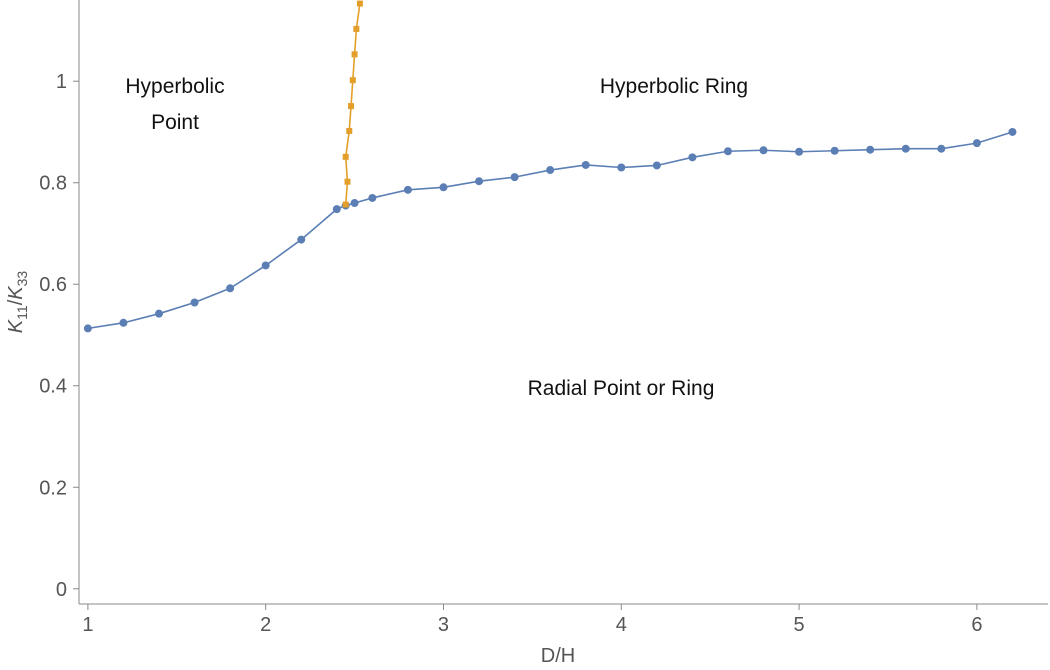 Image resolution: width=1050 pixels, height=670 pixels. I want to click on region-label-point: Point, so click(175, 122).